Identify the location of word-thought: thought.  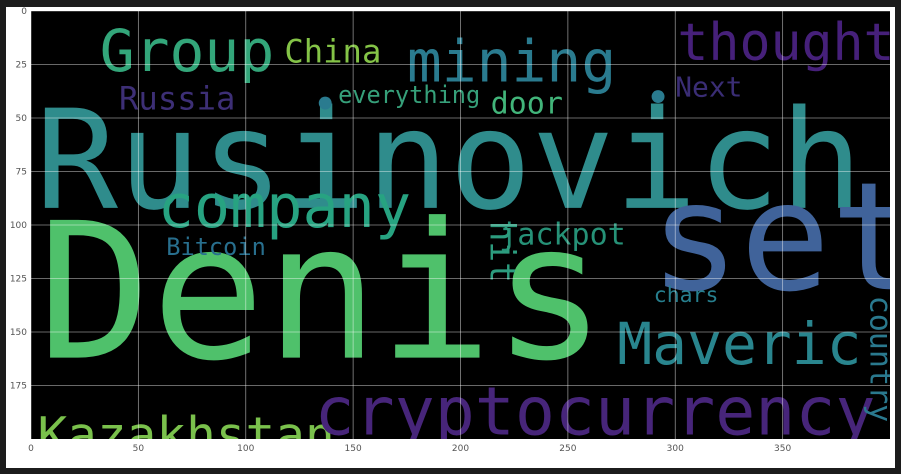
(785, 43).